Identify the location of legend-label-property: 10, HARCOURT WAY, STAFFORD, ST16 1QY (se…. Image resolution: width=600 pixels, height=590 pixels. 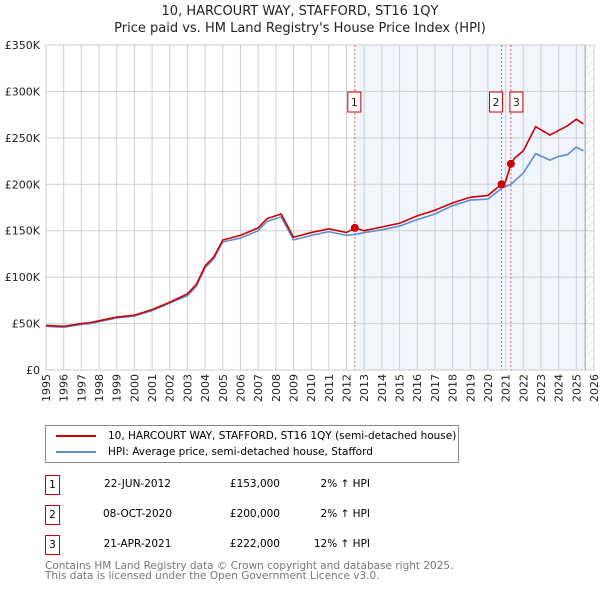
(282, 436).